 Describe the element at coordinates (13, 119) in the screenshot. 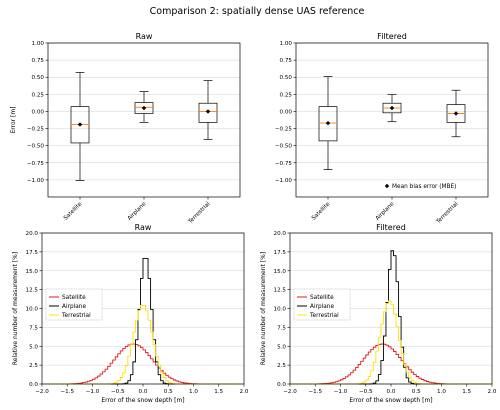

I see `y-axis-label: Error [m]` at that location.